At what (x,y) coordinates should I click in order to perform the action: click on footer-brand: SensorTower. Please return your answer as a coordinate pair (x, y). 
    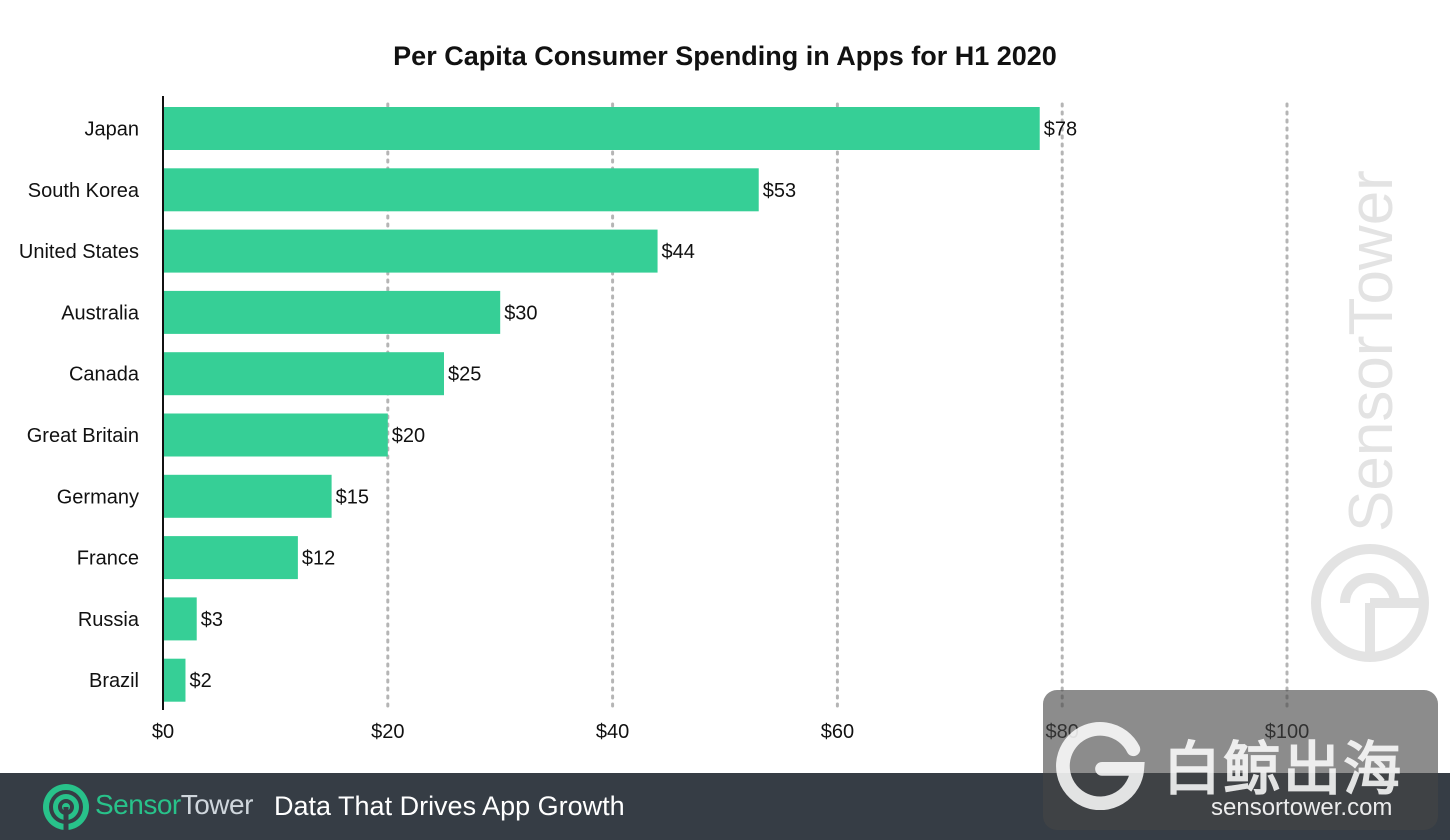
    Looking at the image, I should click on (174, 805).